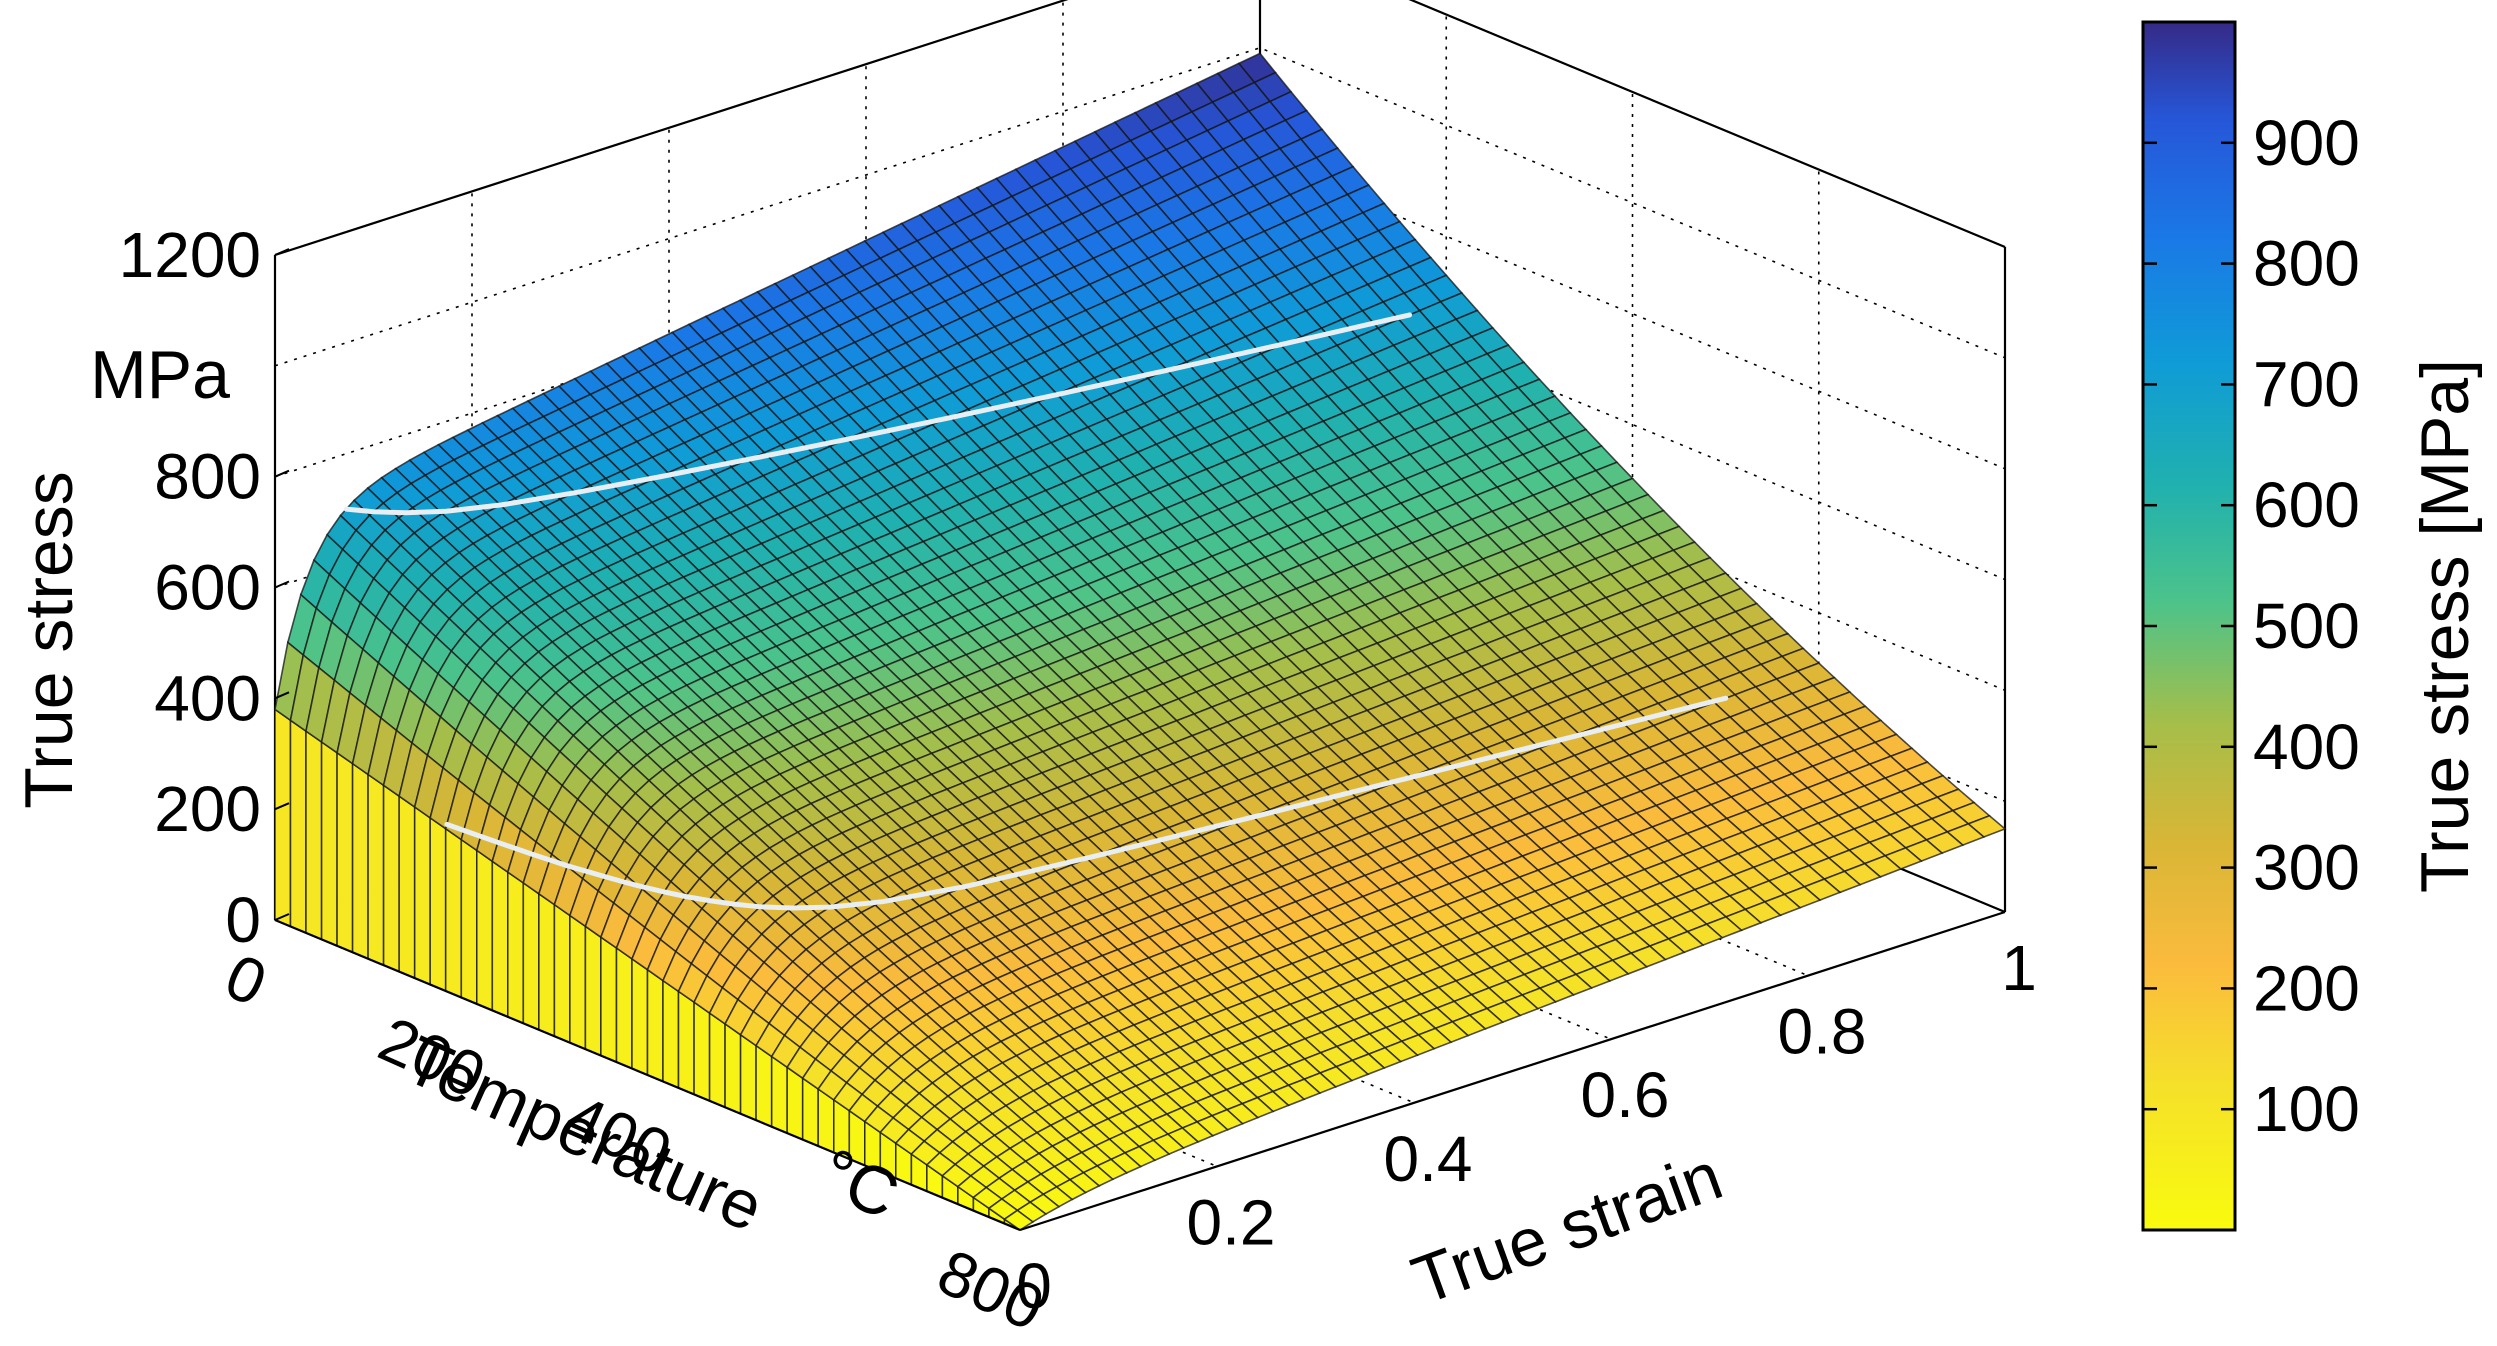 The width and height of the screenshot is (2497, 1346). Describe the element at coordinates (2019, 968) in the screenshot. I see `strain-tick-1: 1` at that location.